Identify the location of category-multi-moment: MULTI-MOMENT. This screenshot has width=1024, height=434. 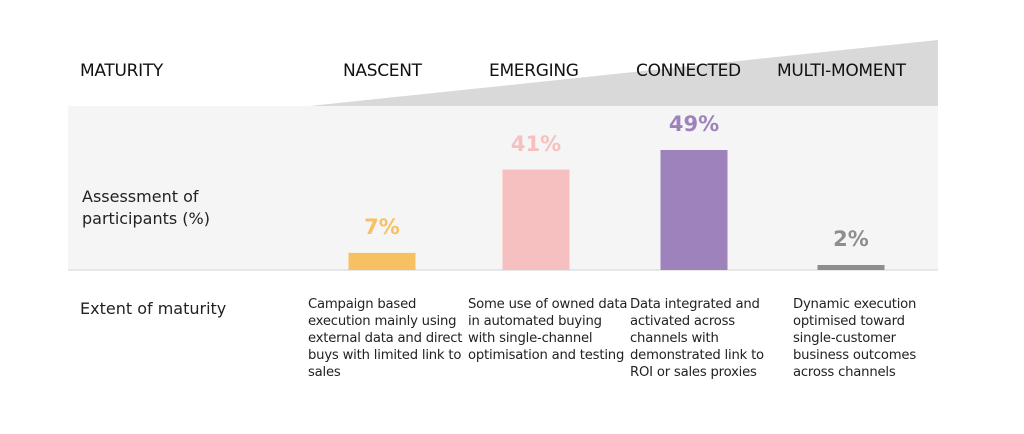
(841, 71).